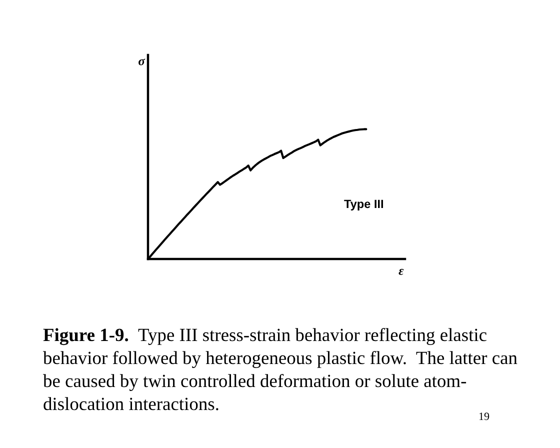 This screenshot has height=448, width=560. Describe the element at coordinates (401, 271) in the screenshot. I see `x-axis-title: ε` at that location.